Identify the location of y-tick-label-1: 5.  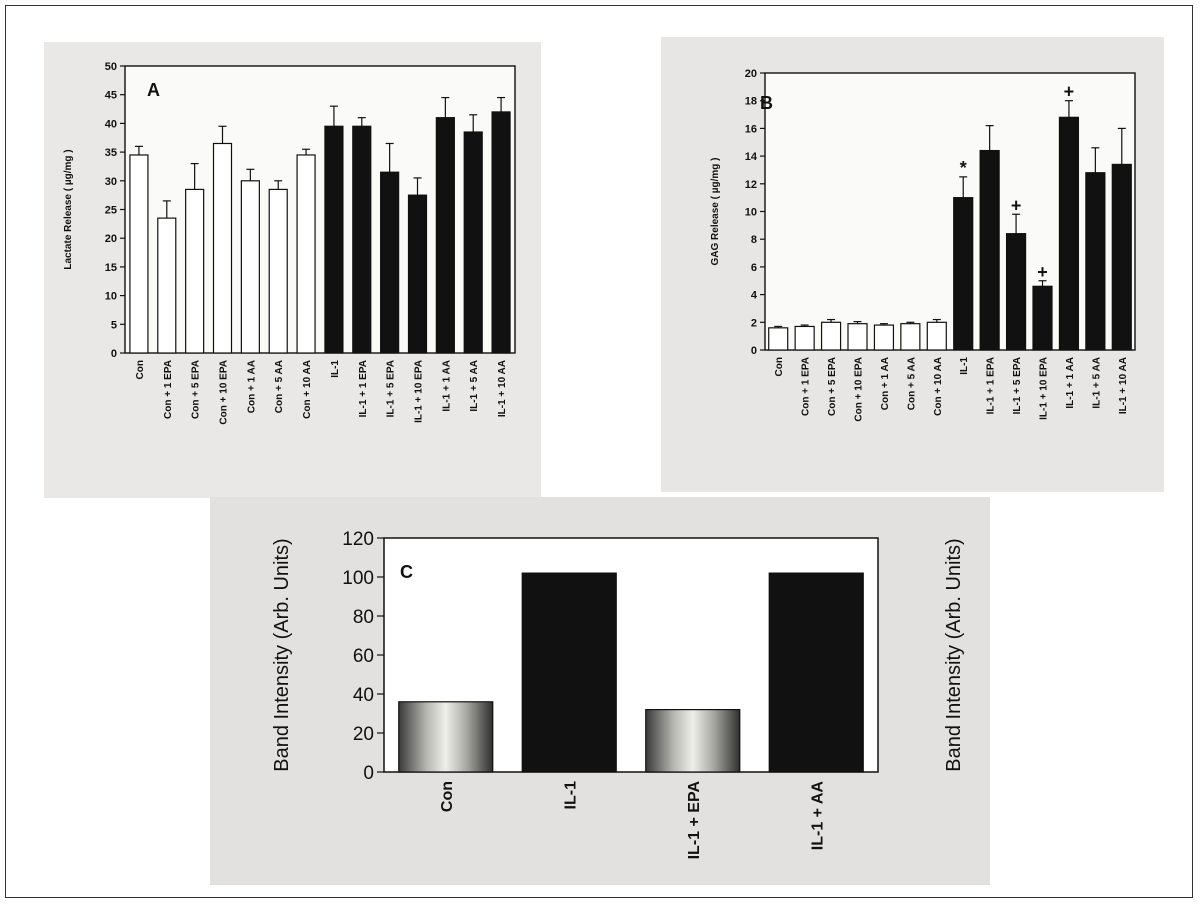
(114, 325).